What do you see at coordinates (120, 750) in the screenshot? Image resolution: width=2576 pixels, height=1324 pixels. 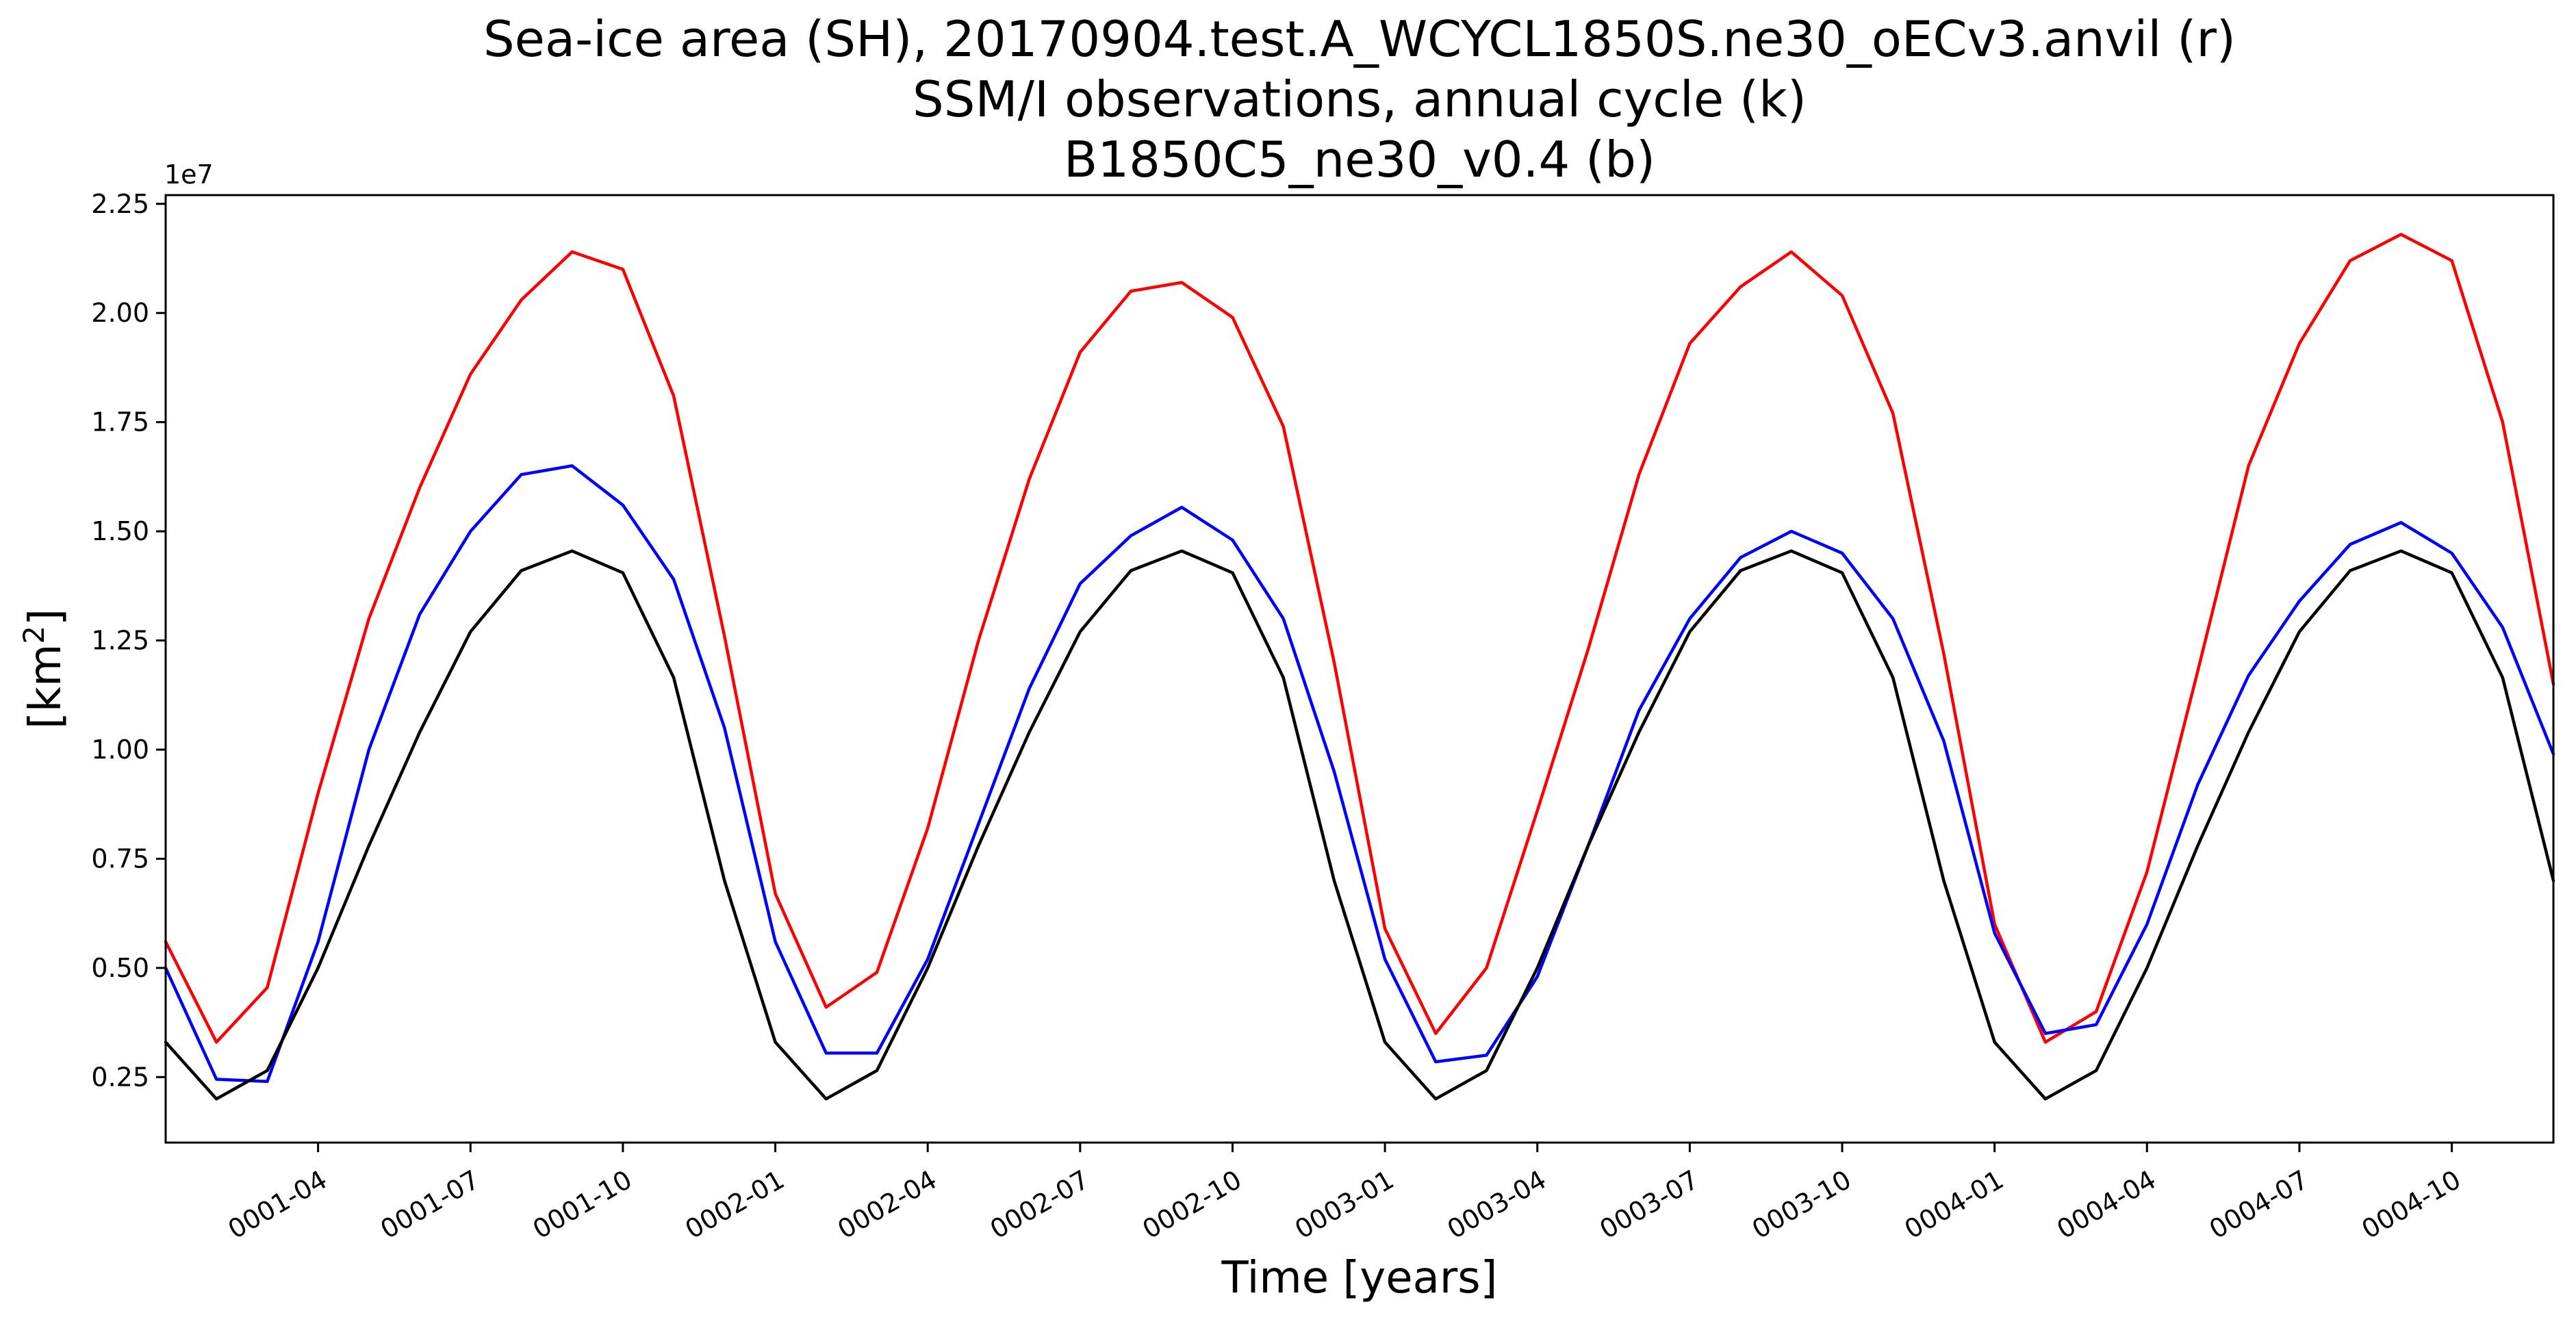 I see `y-tick-label: 1.00` at bounding box center [120, 750].